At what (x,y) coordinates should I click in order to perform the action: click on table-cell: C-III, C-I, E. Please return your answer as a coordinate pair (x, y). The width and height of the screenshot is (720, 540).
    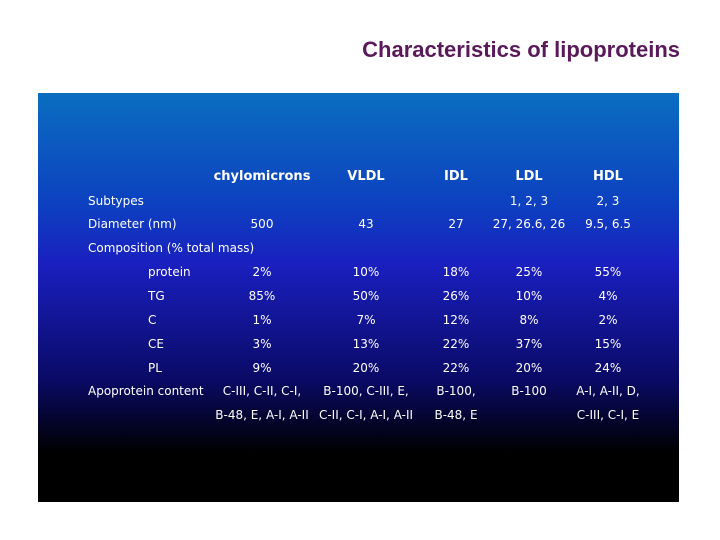
    Looking at the image, I should click on (608, 415).